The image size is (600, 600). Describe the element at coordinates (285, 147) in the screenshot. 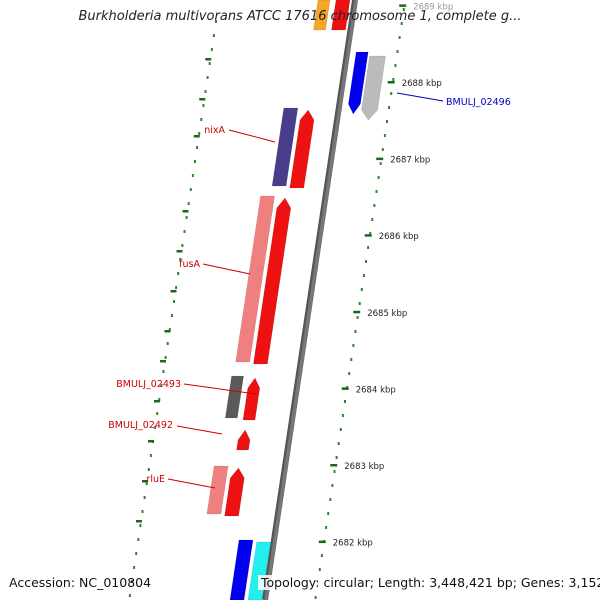

I see `feature-block-nixA` at that location.